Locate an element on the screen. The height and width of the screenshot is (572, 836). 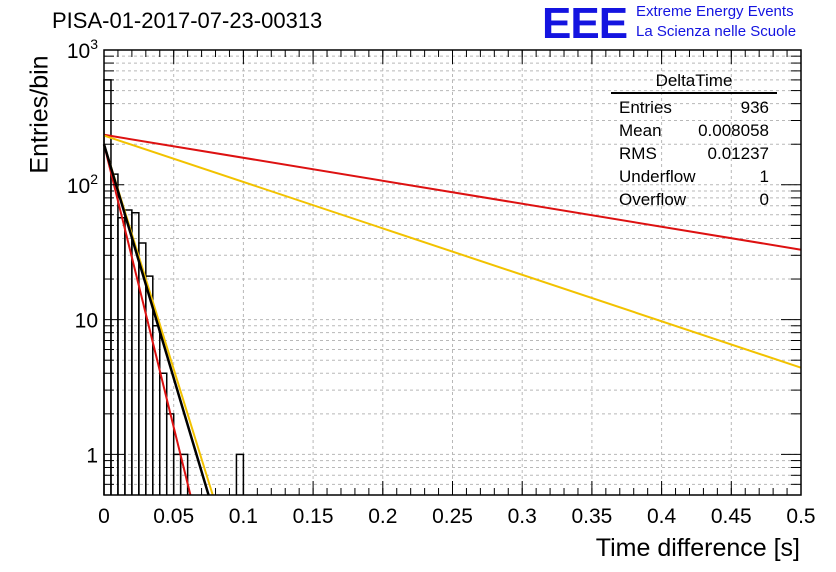
x-tick-label: 0.5 is located at coordinates (800, 516).